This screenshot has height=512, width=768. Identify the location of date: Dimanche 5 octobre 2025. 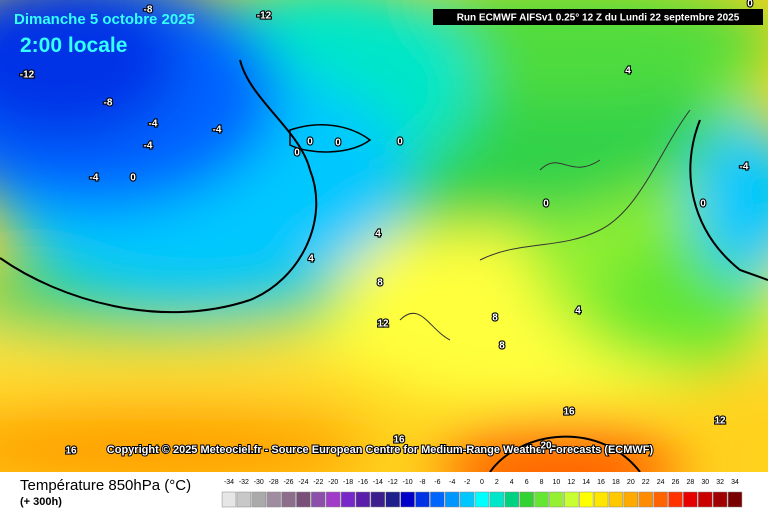
(104, 19).